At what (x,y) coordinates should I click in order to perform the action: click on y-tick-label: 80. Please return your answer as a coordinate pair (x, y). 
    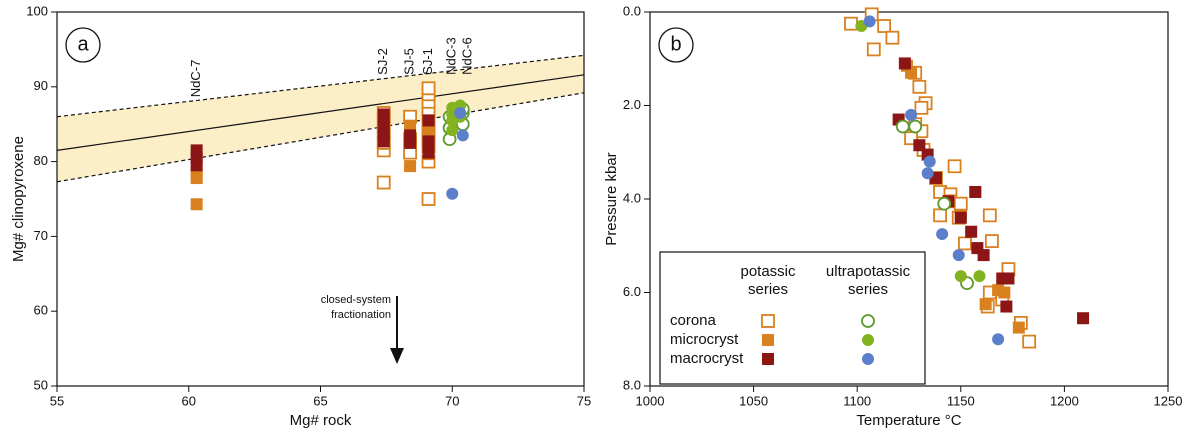
    Looking at the image, I should click on (41, 160).